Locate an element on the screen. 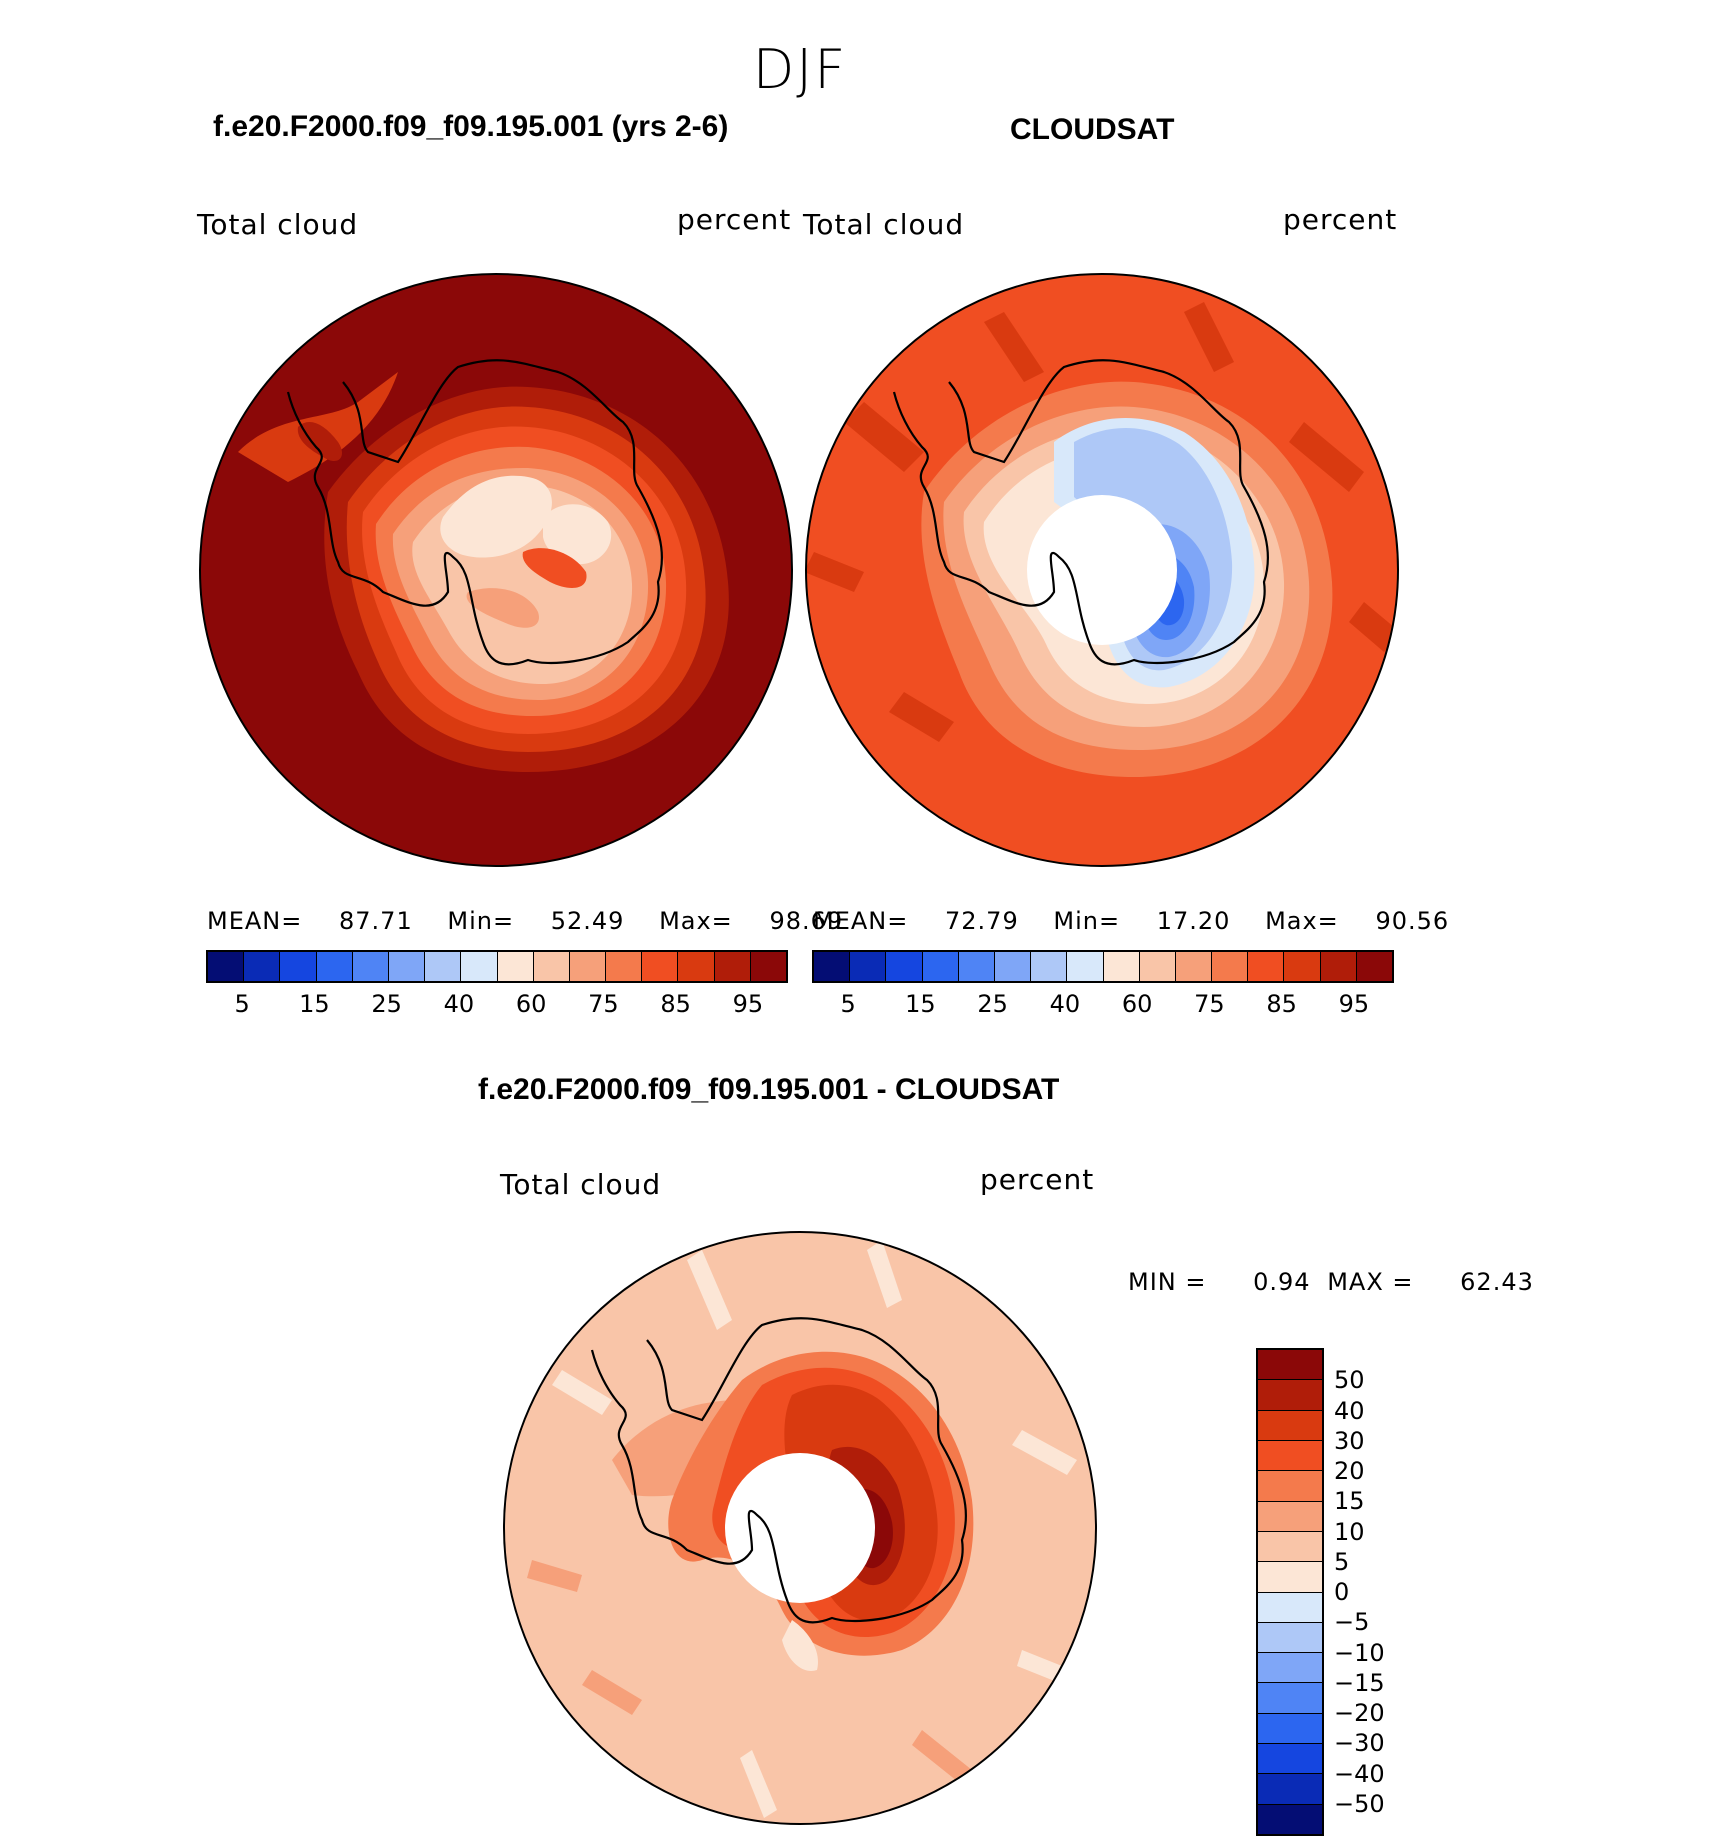 This screenshot has width=1710, height=1839. obs-max-label: Max= is located at coordinates (1302, 921).